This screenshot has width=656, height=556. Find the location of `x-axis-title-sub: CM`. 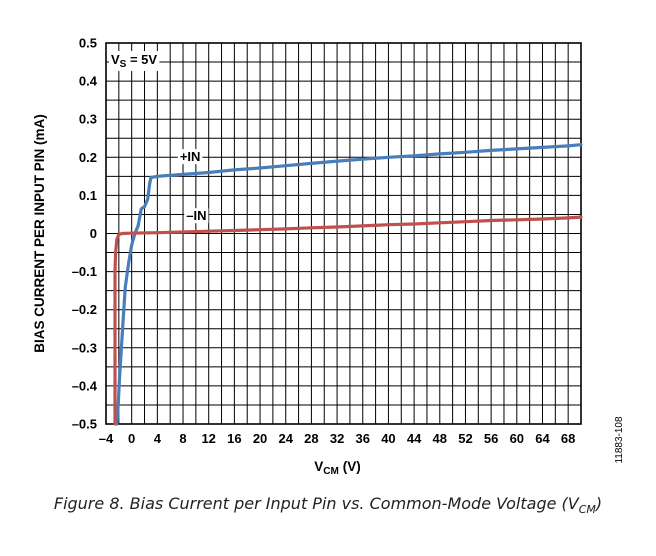

x-axis-title-sub: CM is located at coordinates (331, 471).